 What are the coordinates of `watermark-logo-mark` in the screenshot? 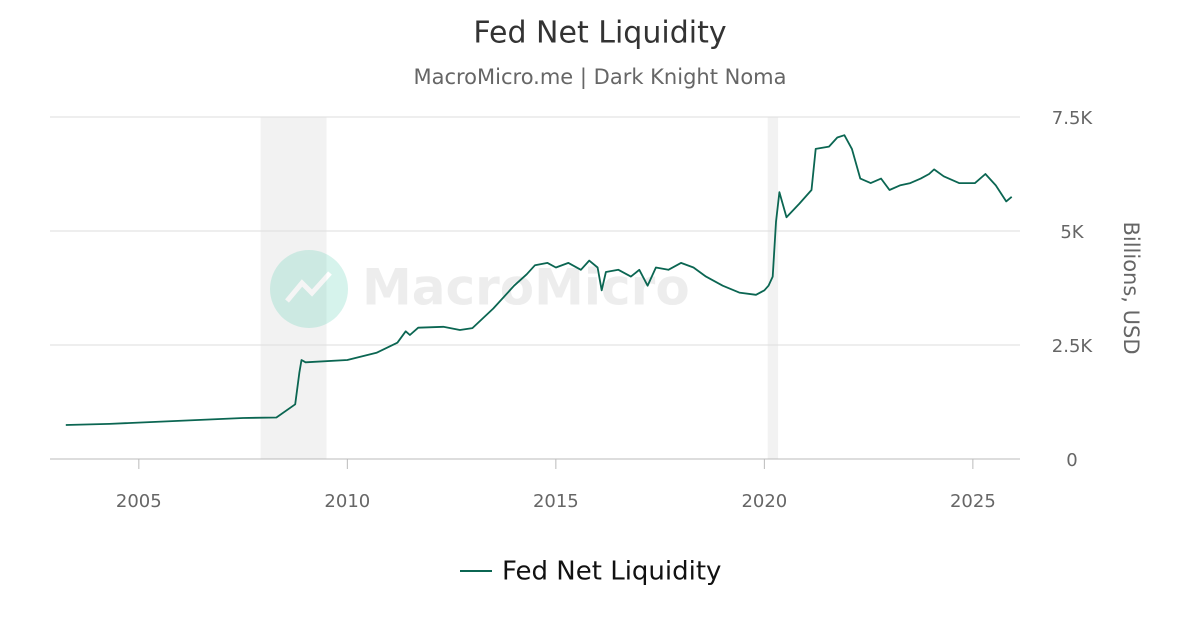 It's located at (308, 287).